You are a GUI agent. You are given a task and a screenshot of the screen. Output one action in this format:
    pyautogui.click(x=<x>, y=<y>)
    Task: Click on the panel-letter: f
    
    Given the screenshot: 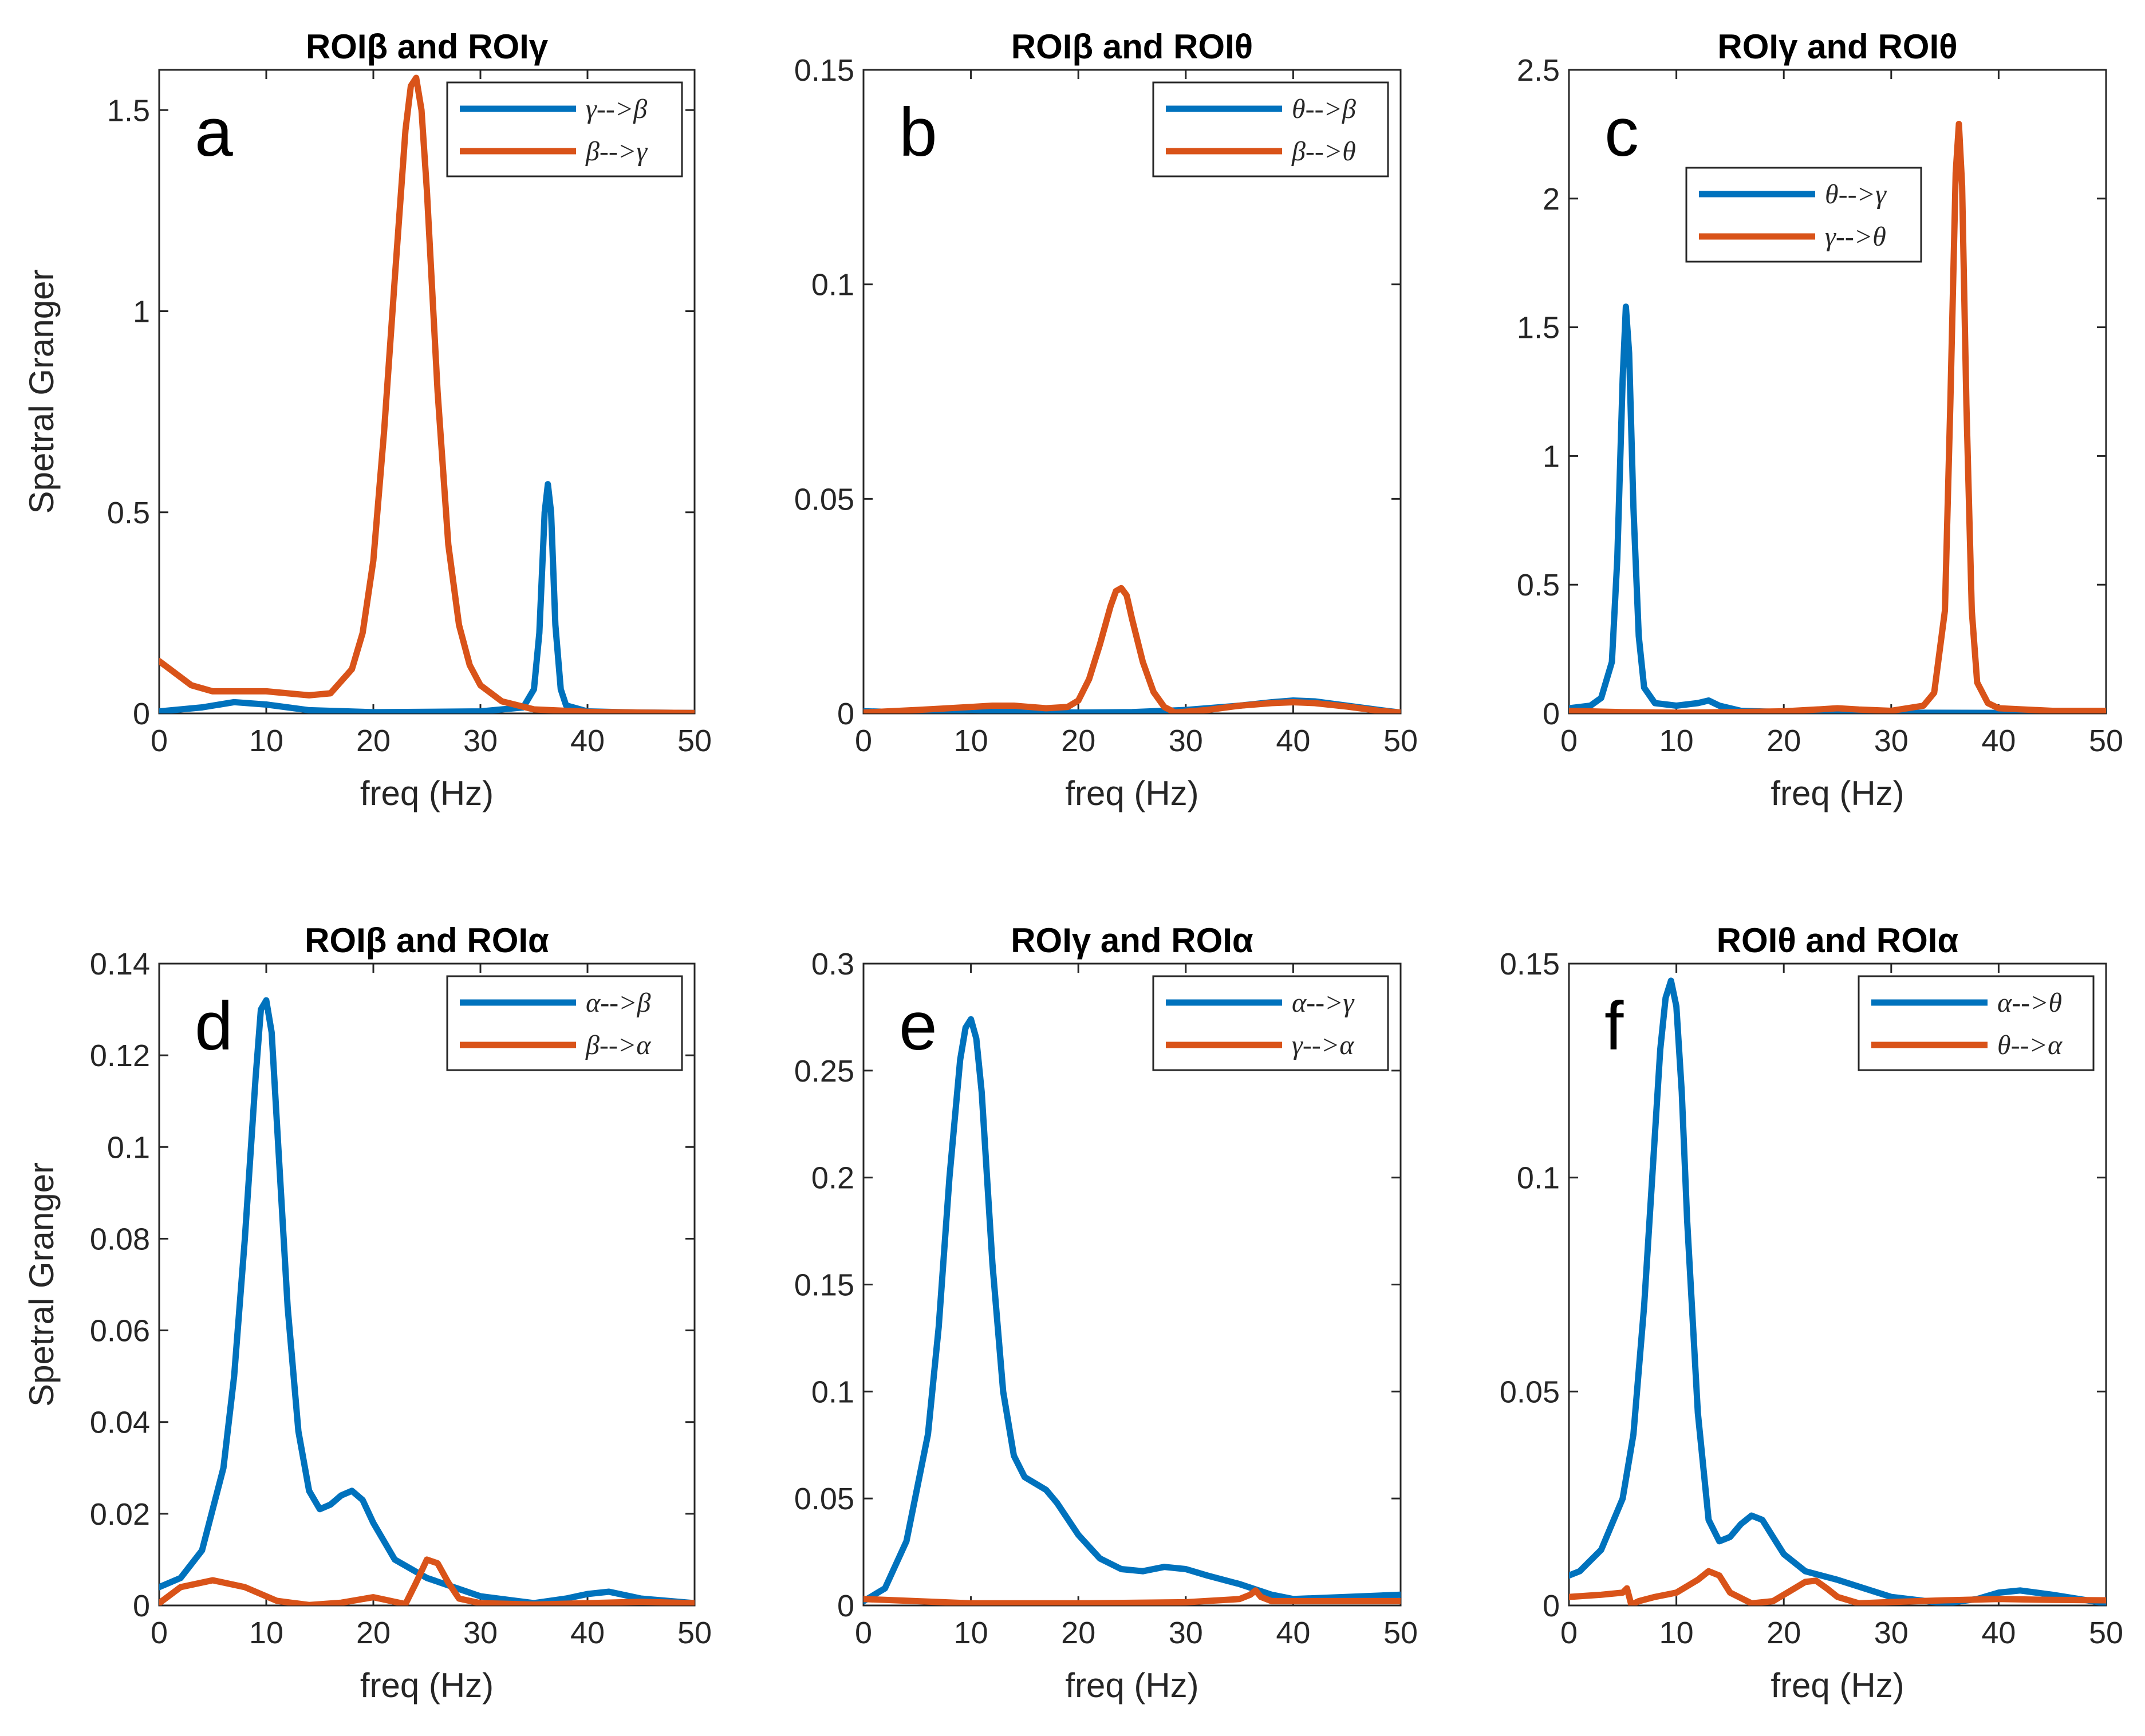 What is the action you would take?
    pyautogui.click(x=1614, y=1026)
    